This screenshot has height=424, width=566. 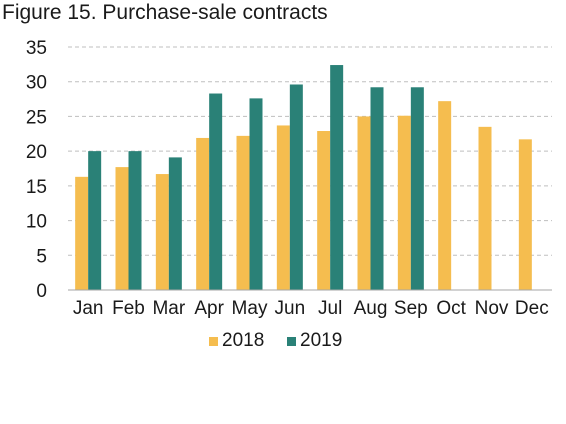 I want to click on x-axis-tick-labels: Jan Feb Mar Apr May Jun Jul Aug Sep Oct Nov Dec, so click(x=311, y=308).